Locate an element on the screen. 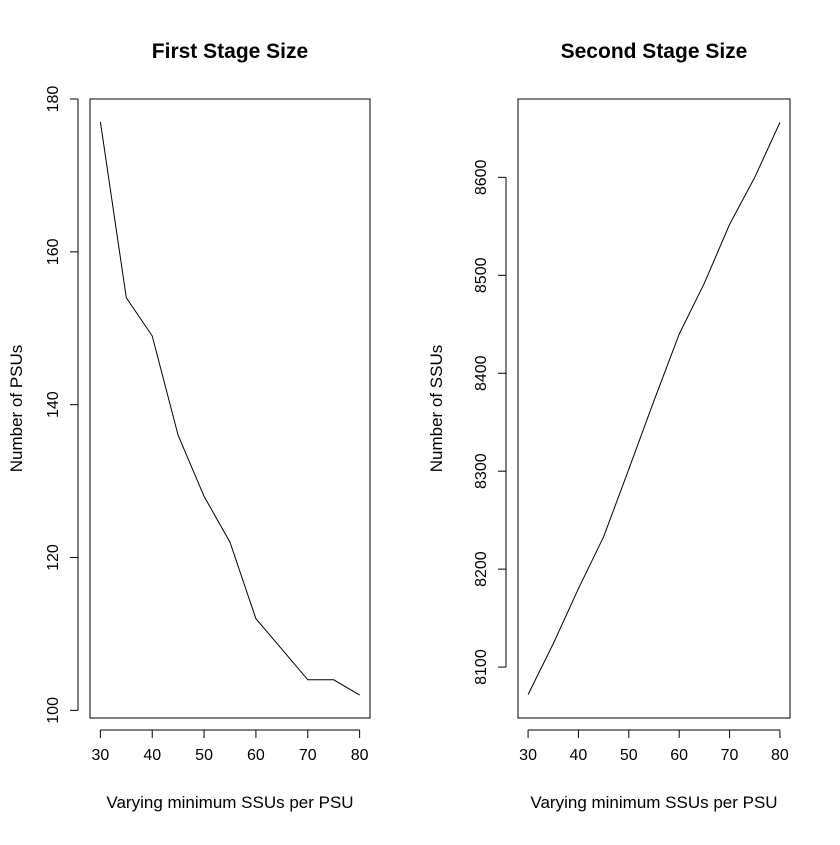 This screenshot has height=845, width=840. y-tick-label: 8600 is located at coordinates (481, 177).